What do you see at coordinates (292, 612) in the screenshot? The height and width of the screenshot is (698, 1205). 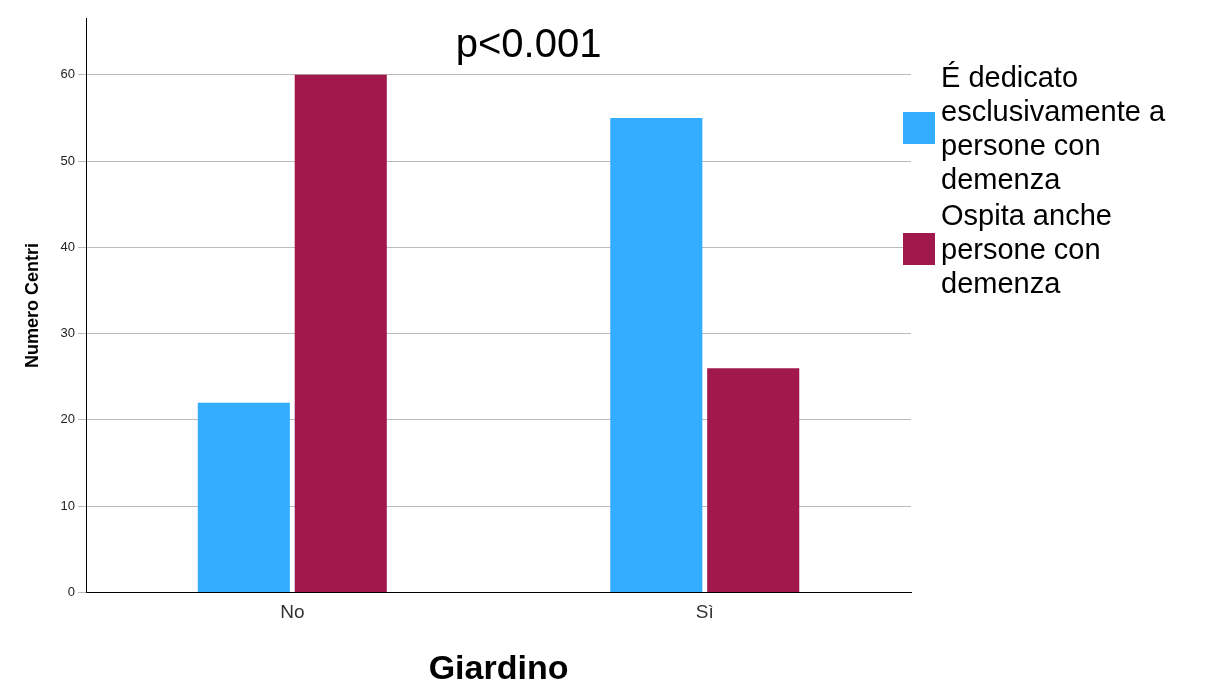 I see `x-tick-label: No` at bounding box center [292, 612].